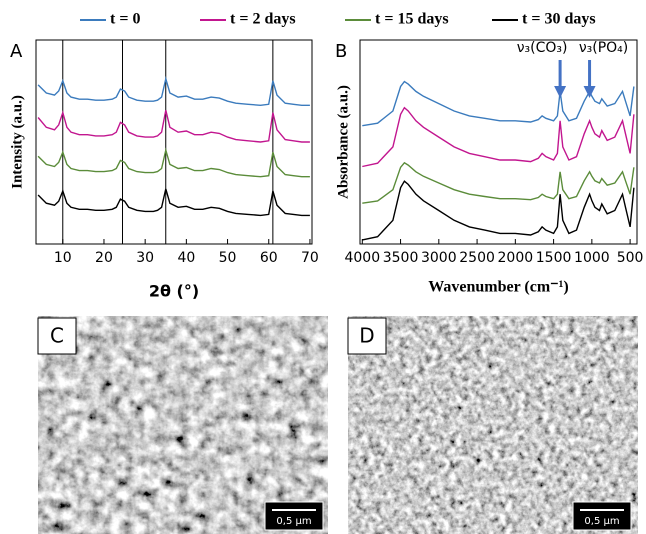 The image size is (646, 534). I want to click on annotation-label: ν₃(PO₄), so click(603, 48).